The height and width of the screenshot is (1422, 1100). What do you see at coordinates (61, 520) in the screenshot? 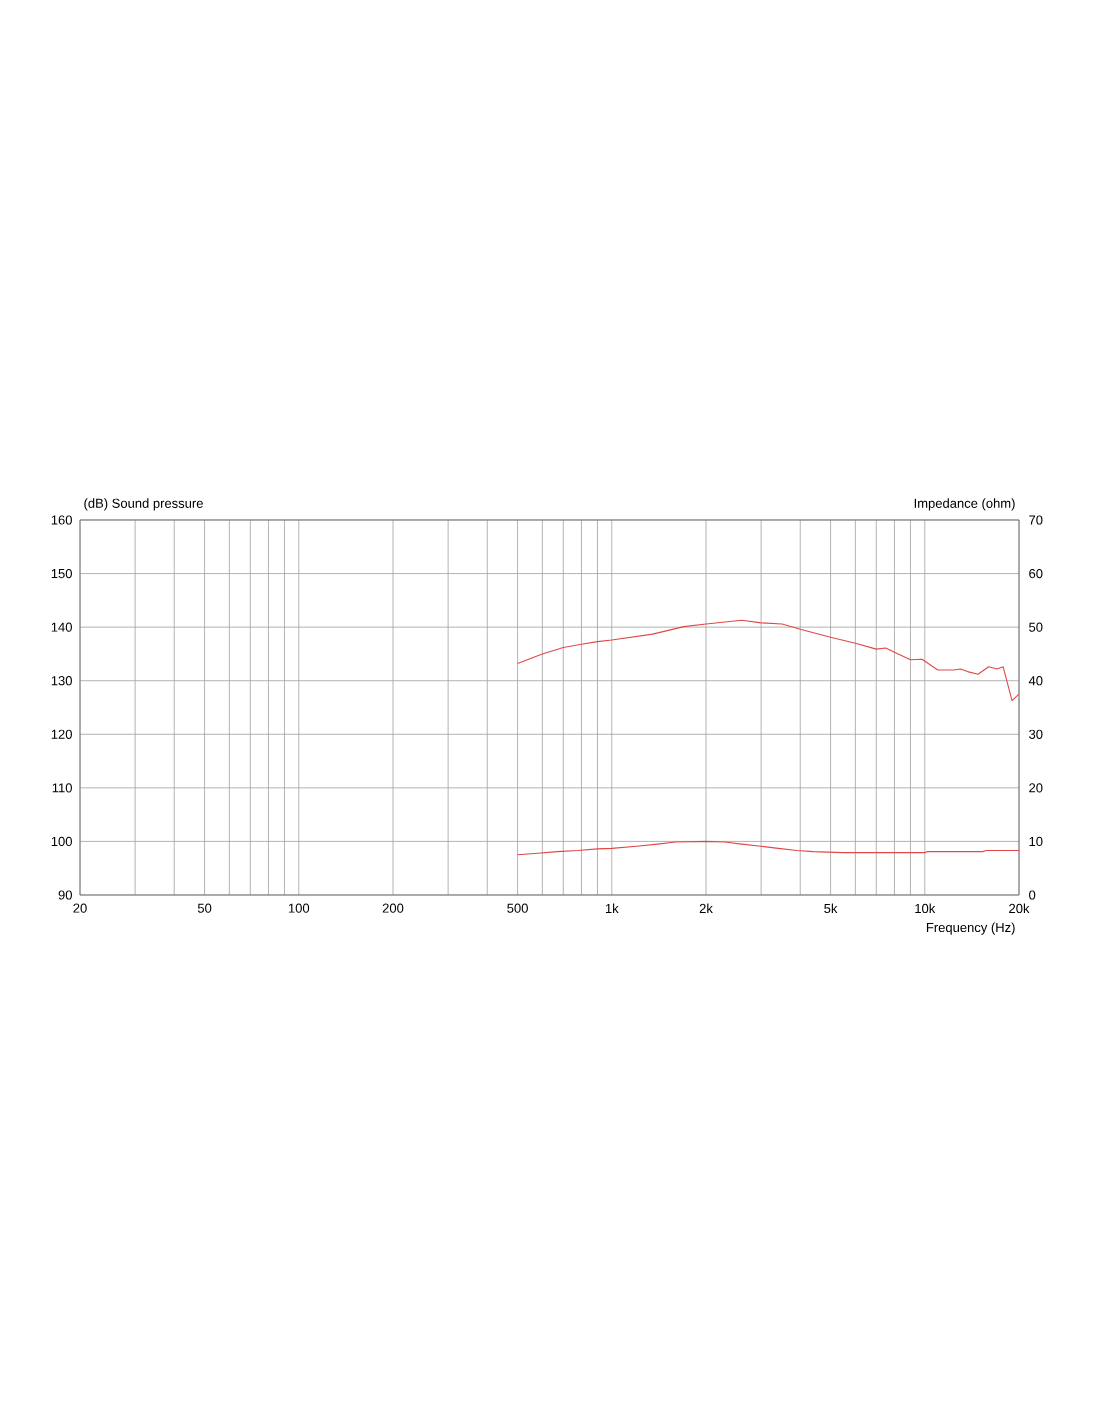
I see `y-tick-label: 160` at bounding box center [61, 520].